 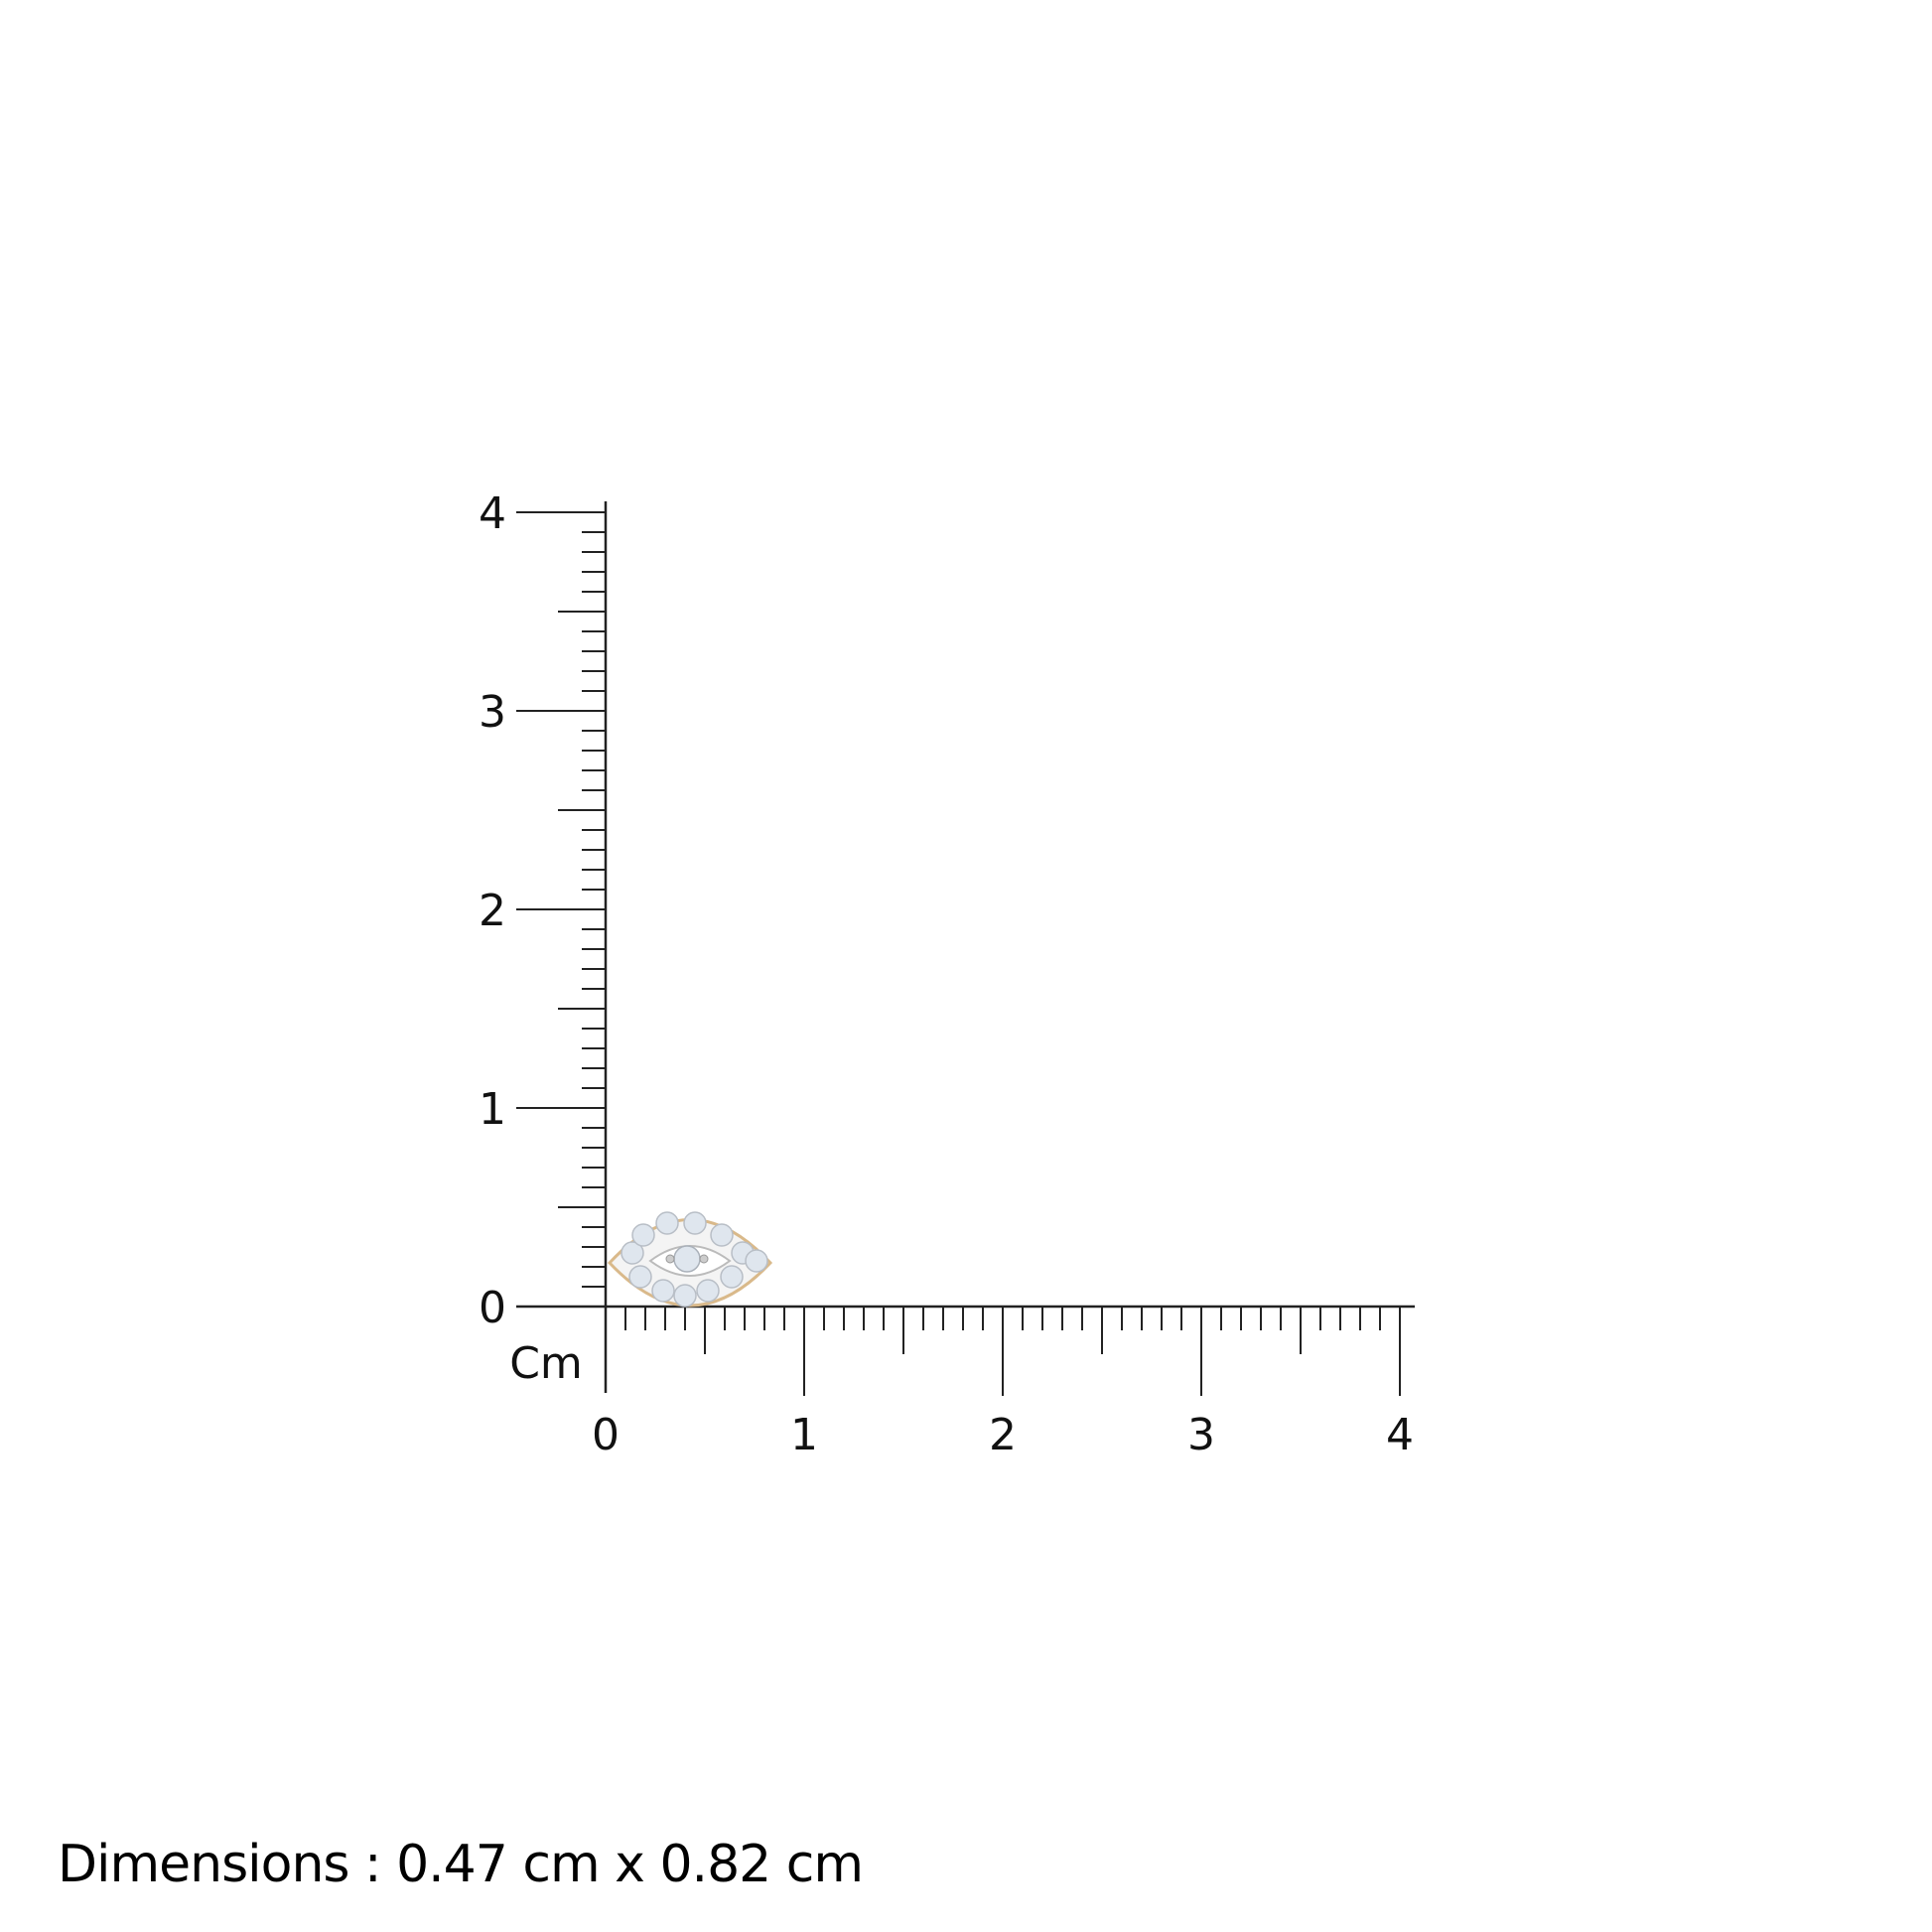 What do you see at coordinates (493, 712) in the screenshot?
I see `y-tick-label: 3` at bounding box center [493, 712].